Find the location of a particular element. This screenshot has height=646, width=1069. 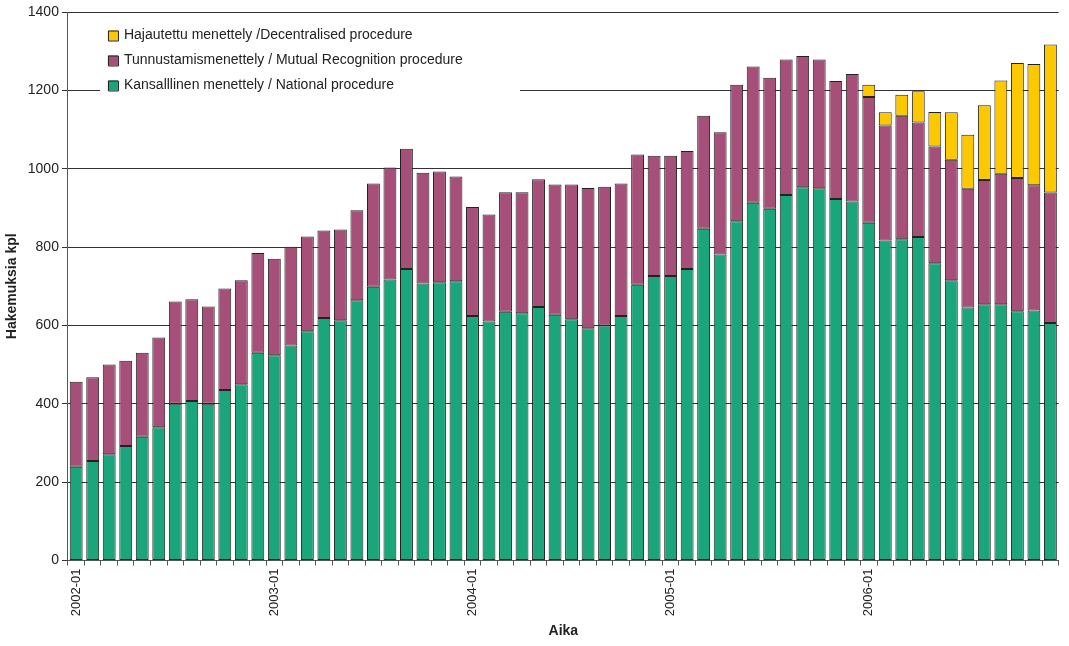

x-tick-label: 2004-01 is located at coordinates (472, 592).